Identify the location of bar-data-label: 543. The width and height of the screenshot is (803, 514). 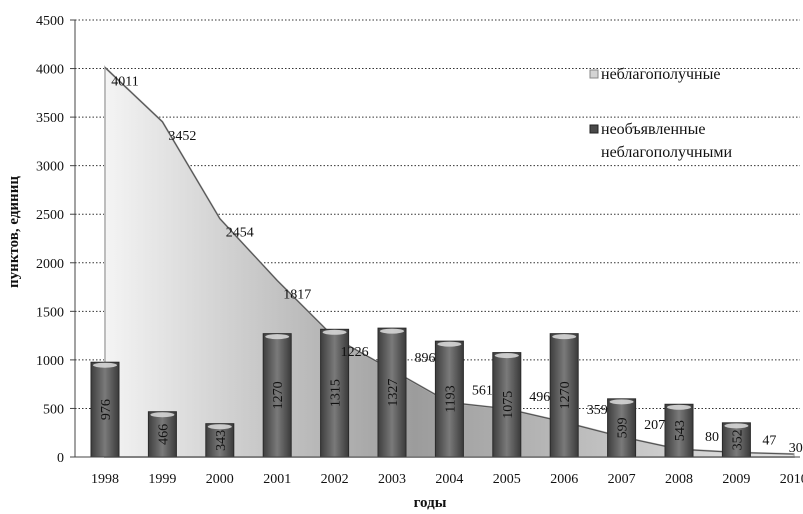
(680, 430).